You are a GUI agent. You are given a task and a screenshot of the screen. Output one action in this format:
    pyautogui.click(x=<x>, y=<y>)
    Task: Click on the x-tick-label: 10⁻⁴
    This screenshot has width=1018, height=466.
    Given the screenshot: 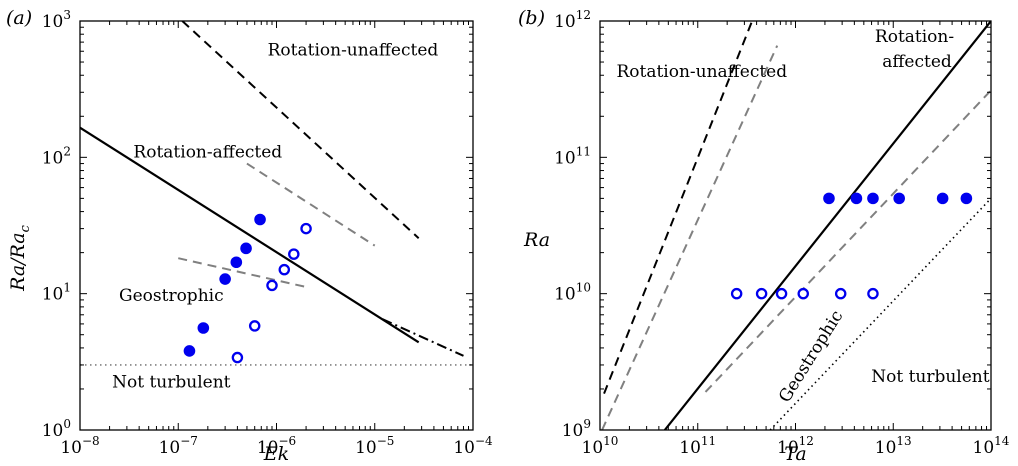 What is the action you would take?
    pyautogui.click(x=473, y=446)
    